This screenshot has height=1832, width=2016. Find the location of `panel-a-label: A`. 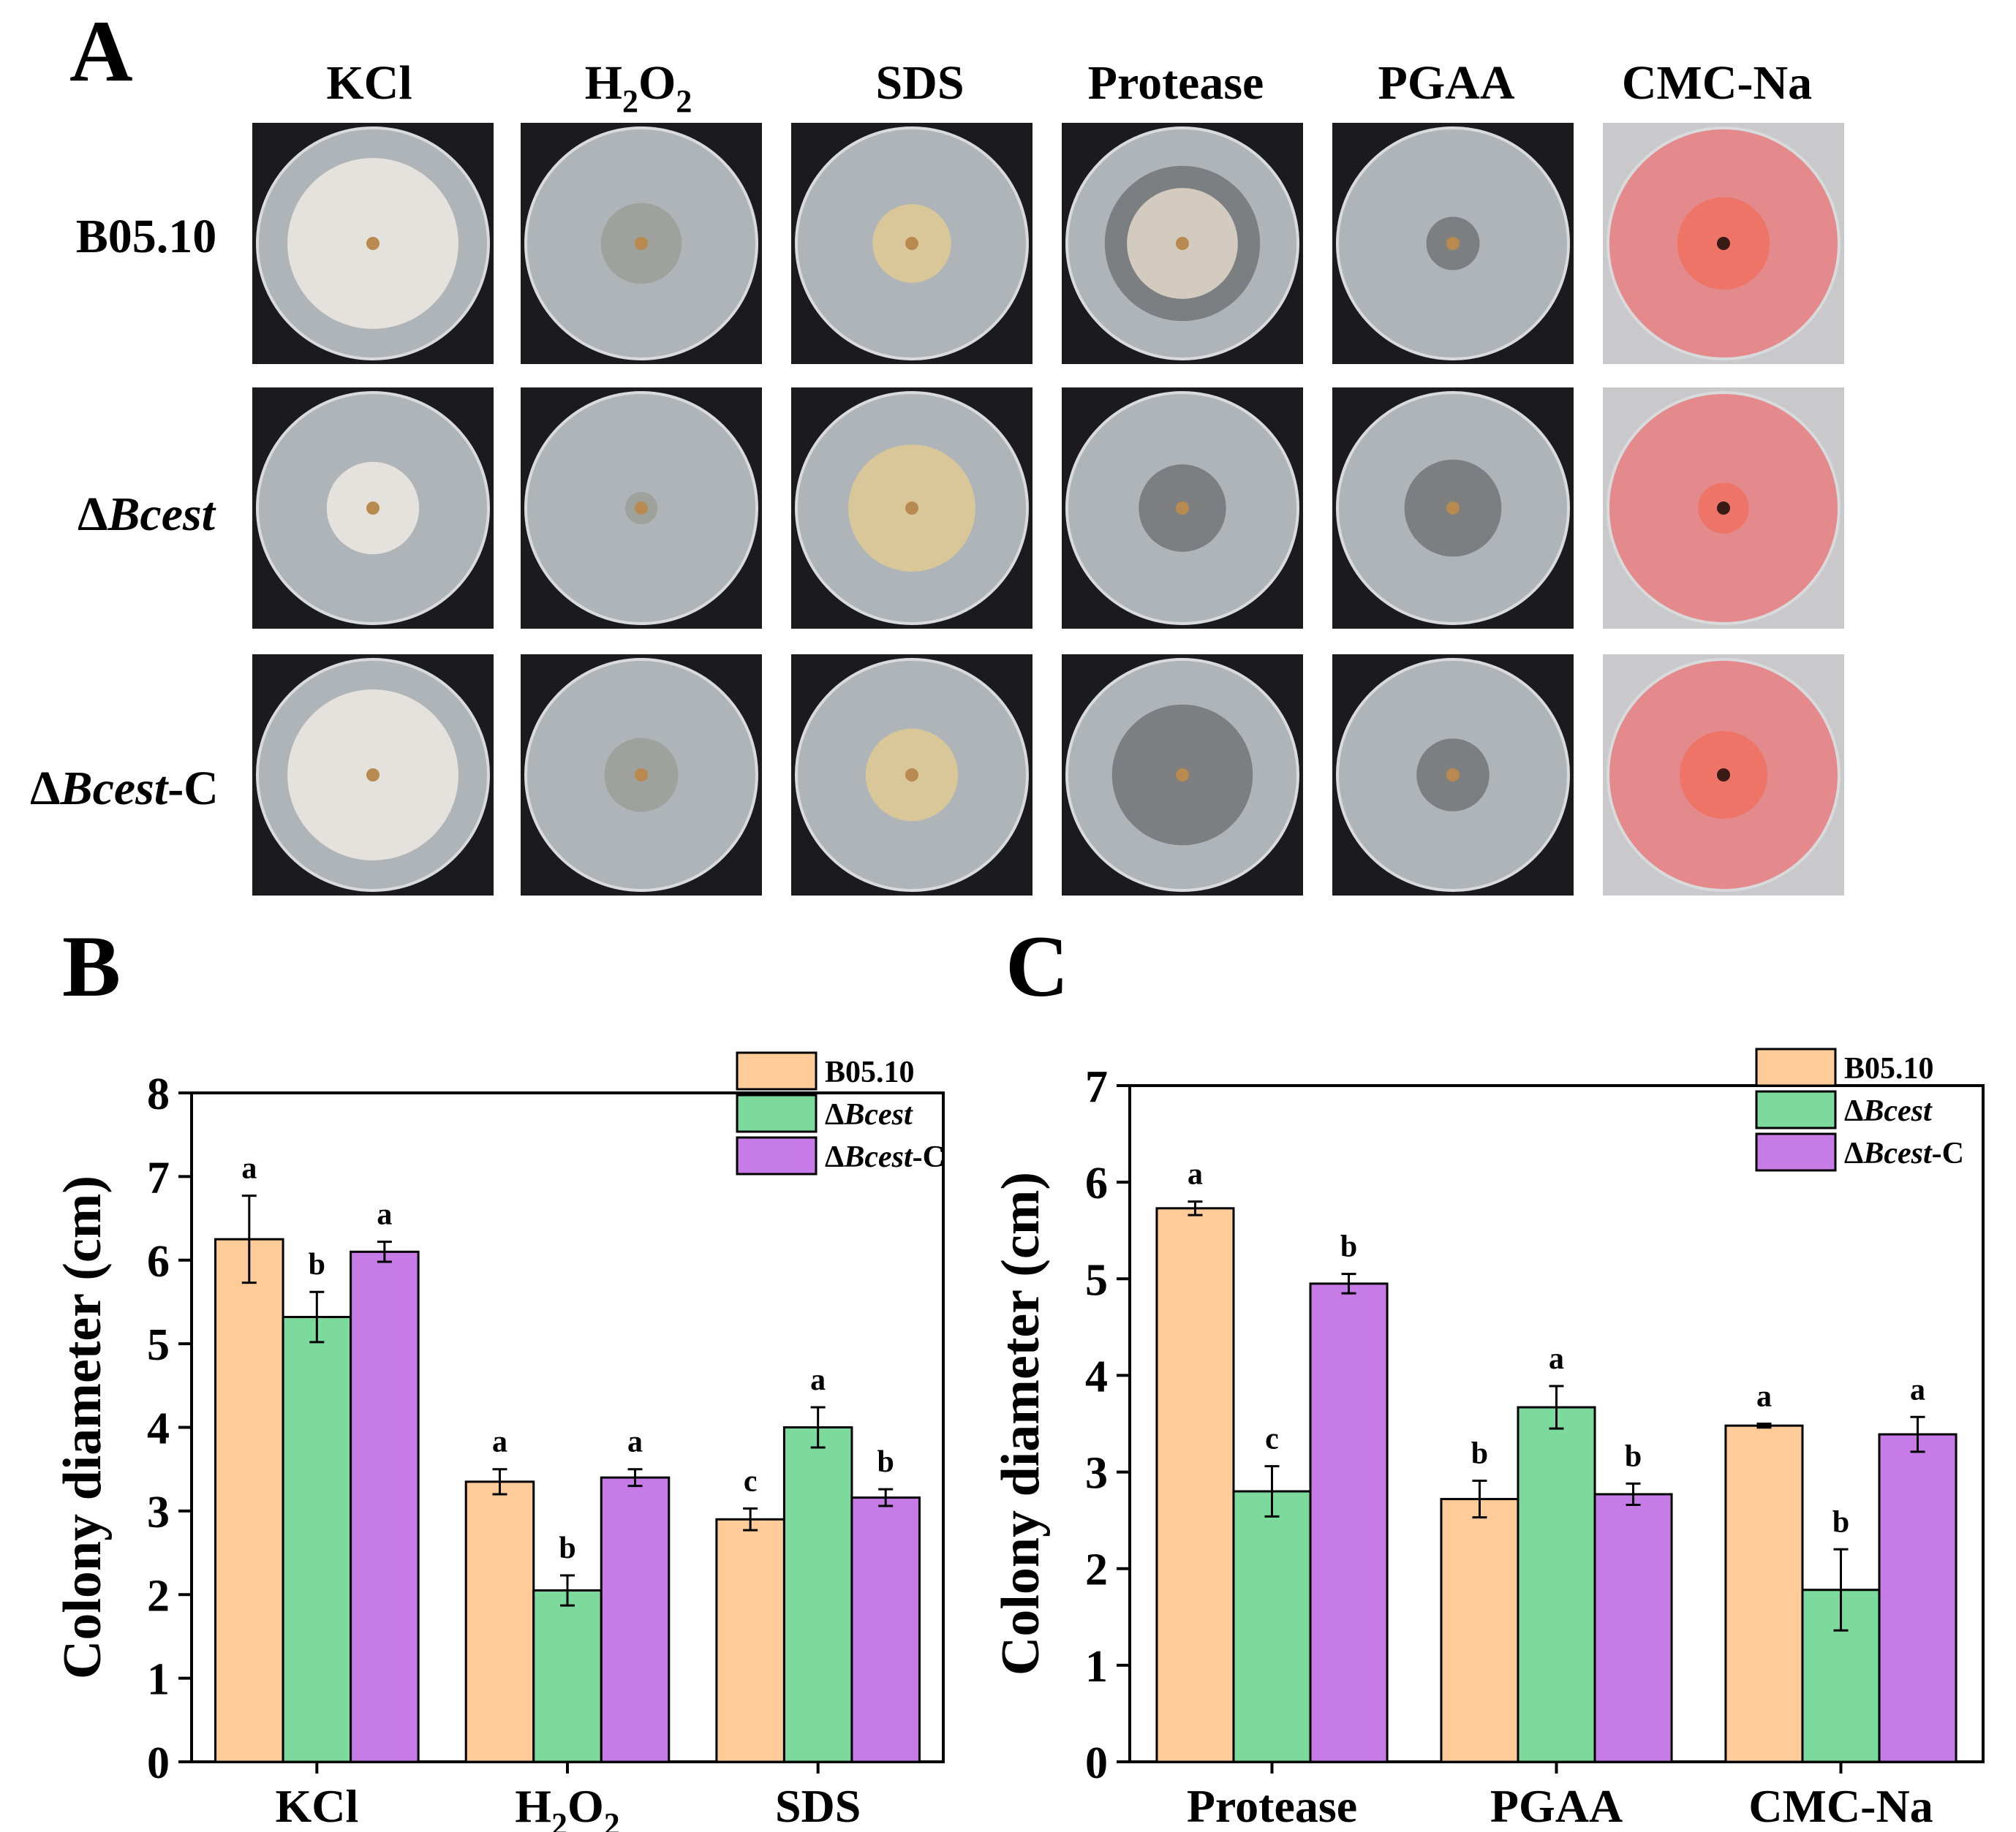

panel-a-label: A is located at coordinates (101, 51).